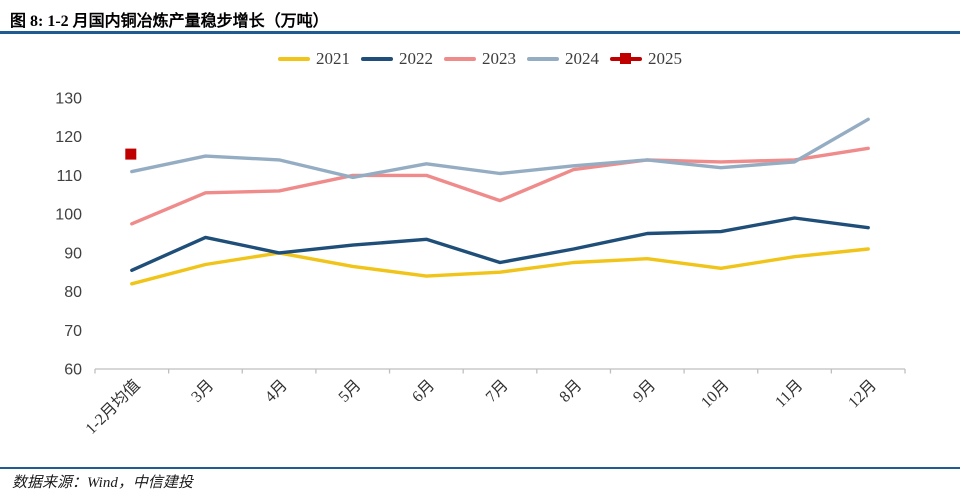 The height and width of the screenshot is (492, 960). I want to click on figure-header: 图 8: 1-2 月国内铜冶炼产量稳步增长（万吨）, so click(480, 17).